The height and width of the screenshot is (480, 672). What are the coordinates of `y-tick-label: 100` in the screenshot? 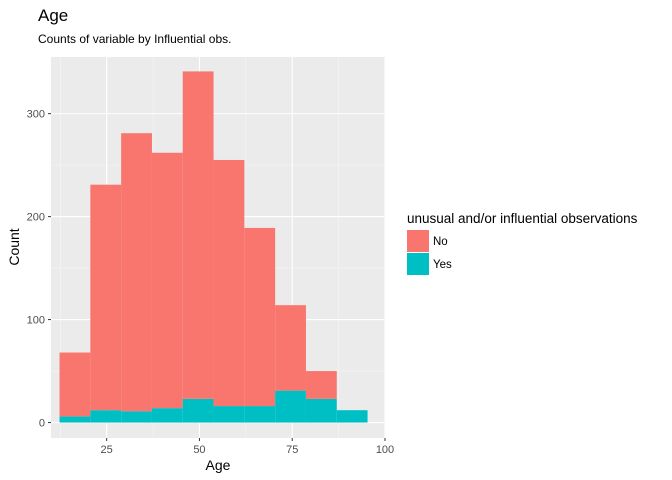 It's located at (36, 321).